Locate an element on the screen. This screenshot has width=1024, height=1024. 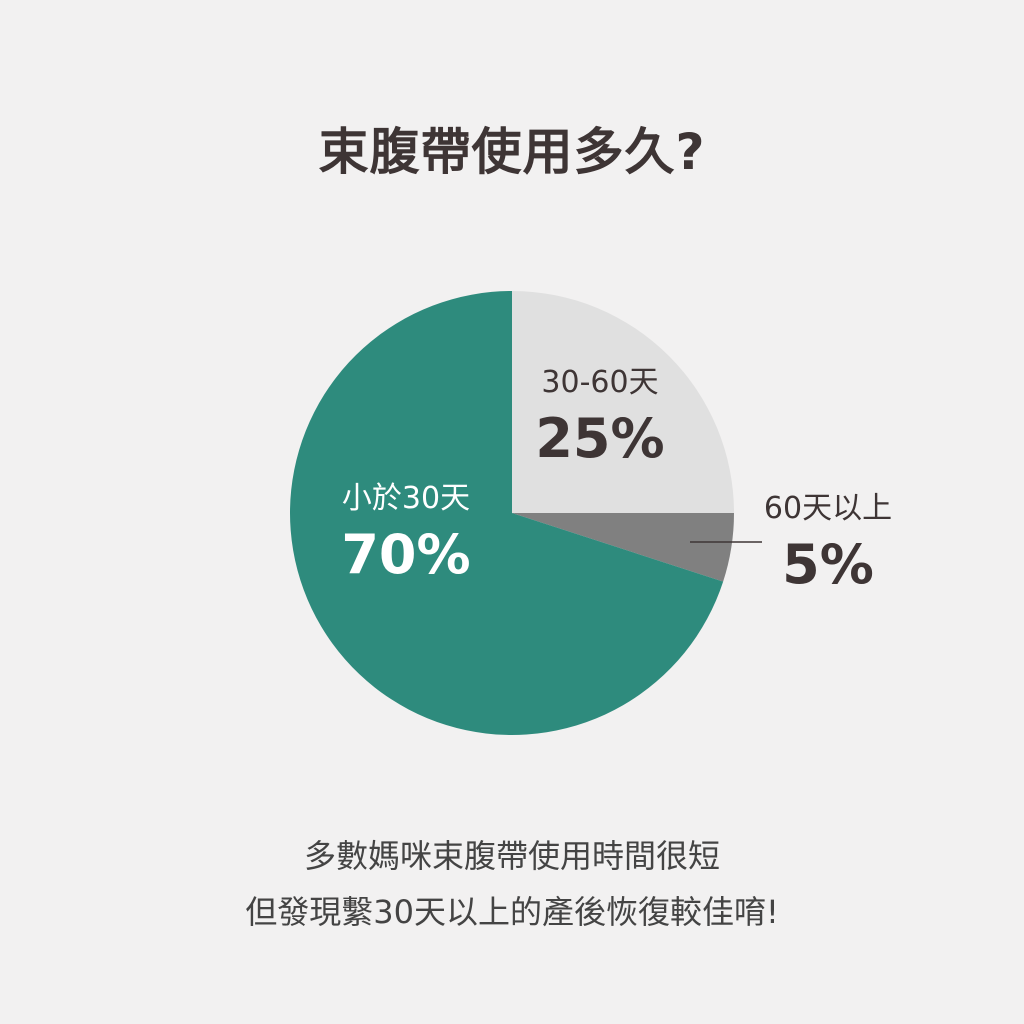
slice-percent: 5% is located at coordinates (828, 564).